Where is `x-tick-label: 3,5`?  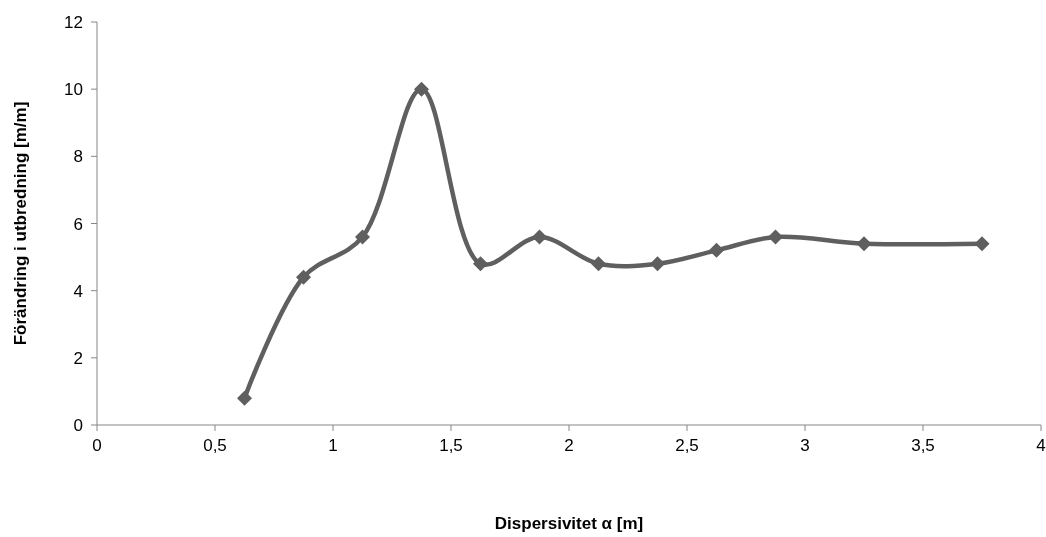 x-tick-label: 3,5 is located at coordinates (923, 445).